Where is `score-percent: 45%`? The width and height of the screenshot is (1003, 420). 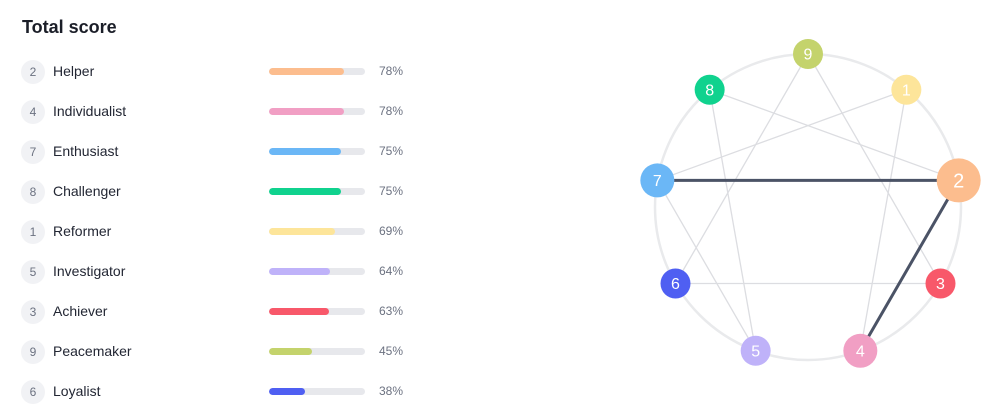
score-percent: 45% is located at coordinates (391, 351).